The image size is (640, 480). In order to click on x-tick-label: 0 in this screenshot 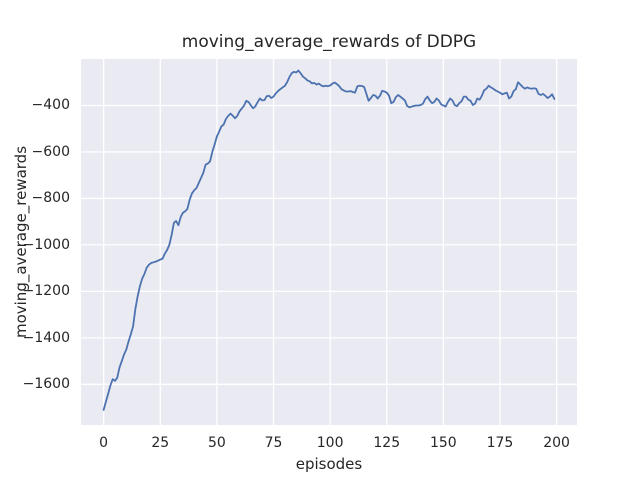, I will do `click(104, 443)`.